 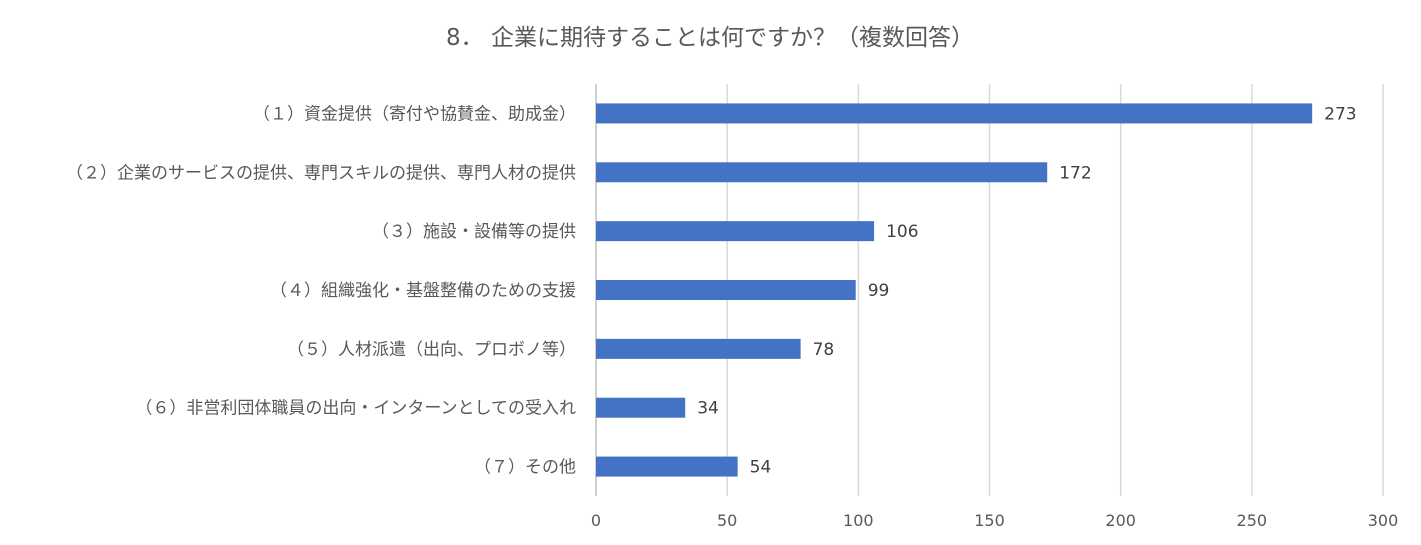 I want to click on x-tick-label: 150, so click(x=989, y=520).